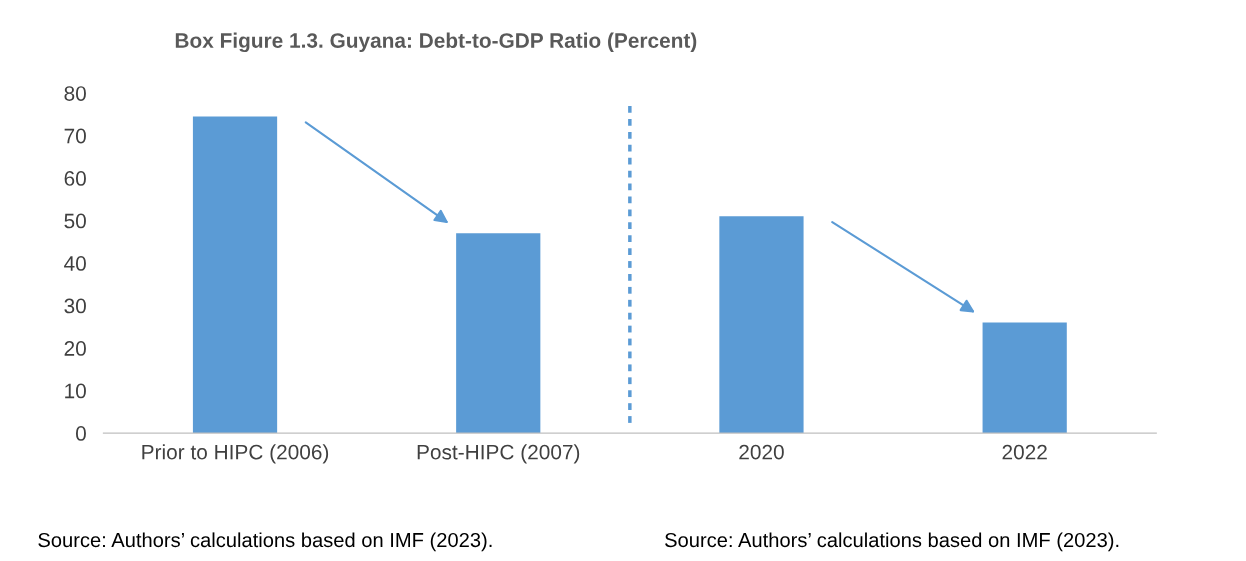 This screenshot has height=561, width=1246. Describe the element at coordinates (75, 136) in the screenshot. I see `y-tick-label: 70` at that location.